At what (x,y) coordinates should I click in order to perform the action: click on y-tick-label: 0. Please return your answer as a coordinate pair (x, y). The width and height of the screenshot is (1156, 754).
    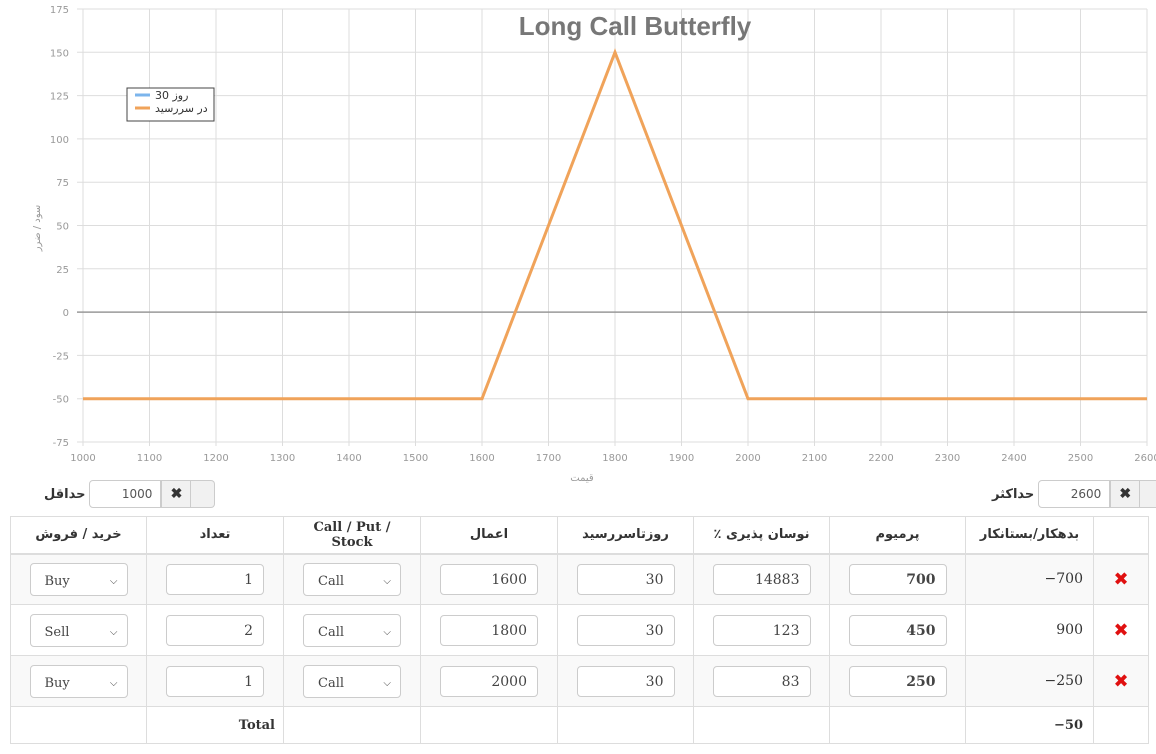
    Looking at the image, I should click on (66, 313).